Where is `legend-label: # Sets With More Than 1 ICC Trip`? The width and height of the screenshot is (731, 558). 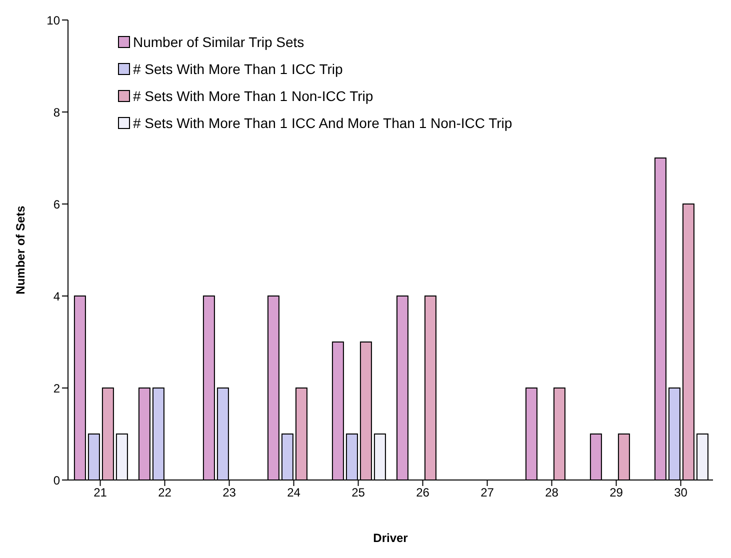 legend-label: # Sets With More Than 1 ICC Trip is located at coordinates (238, 68).